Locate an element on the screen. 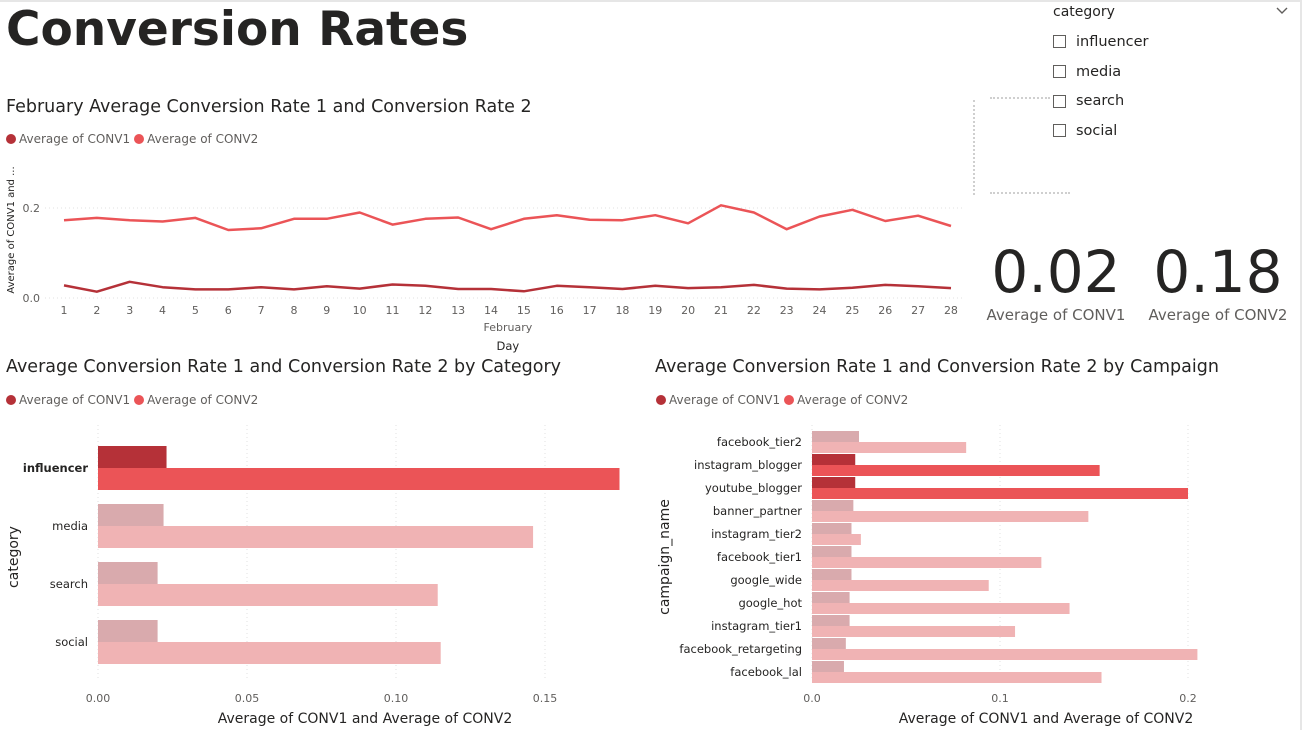 The image size is (1302, 730). category-label-banner_partner: banner_partner is located at coordinates (757, 511).